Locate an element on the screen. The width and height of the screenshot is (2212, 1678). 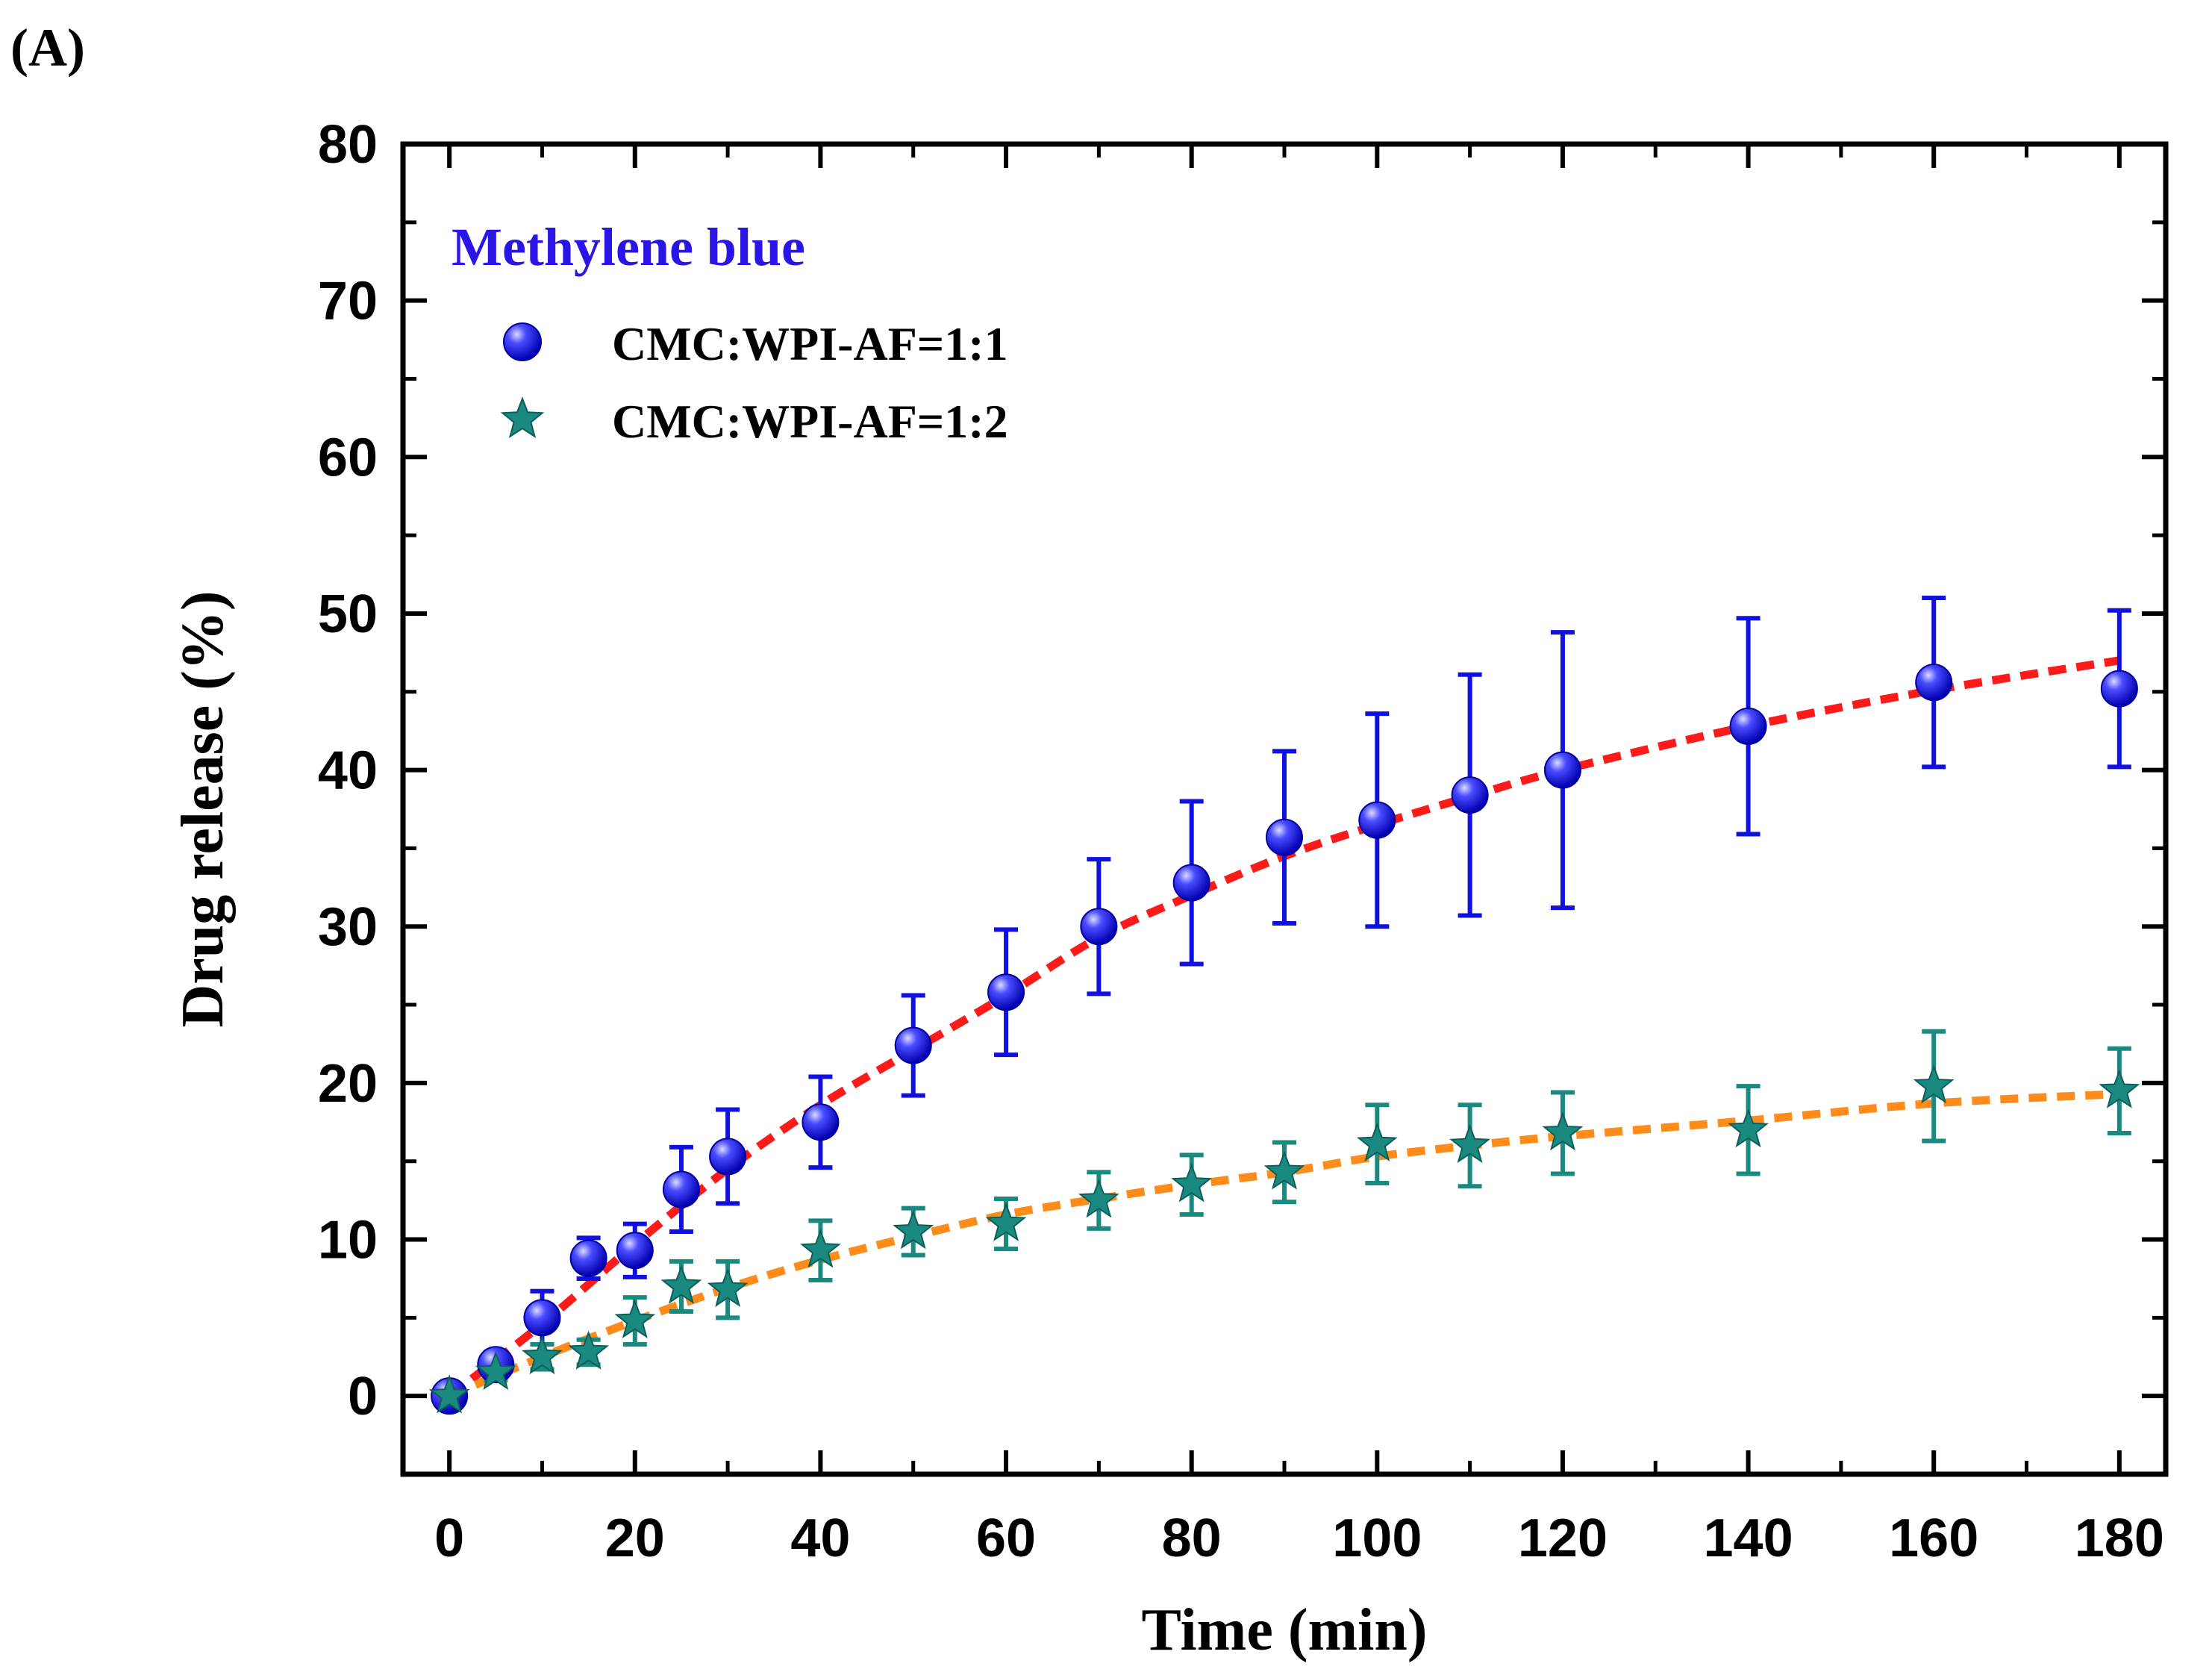
y-tick-label: 80 is located at coordinates (348, 145).